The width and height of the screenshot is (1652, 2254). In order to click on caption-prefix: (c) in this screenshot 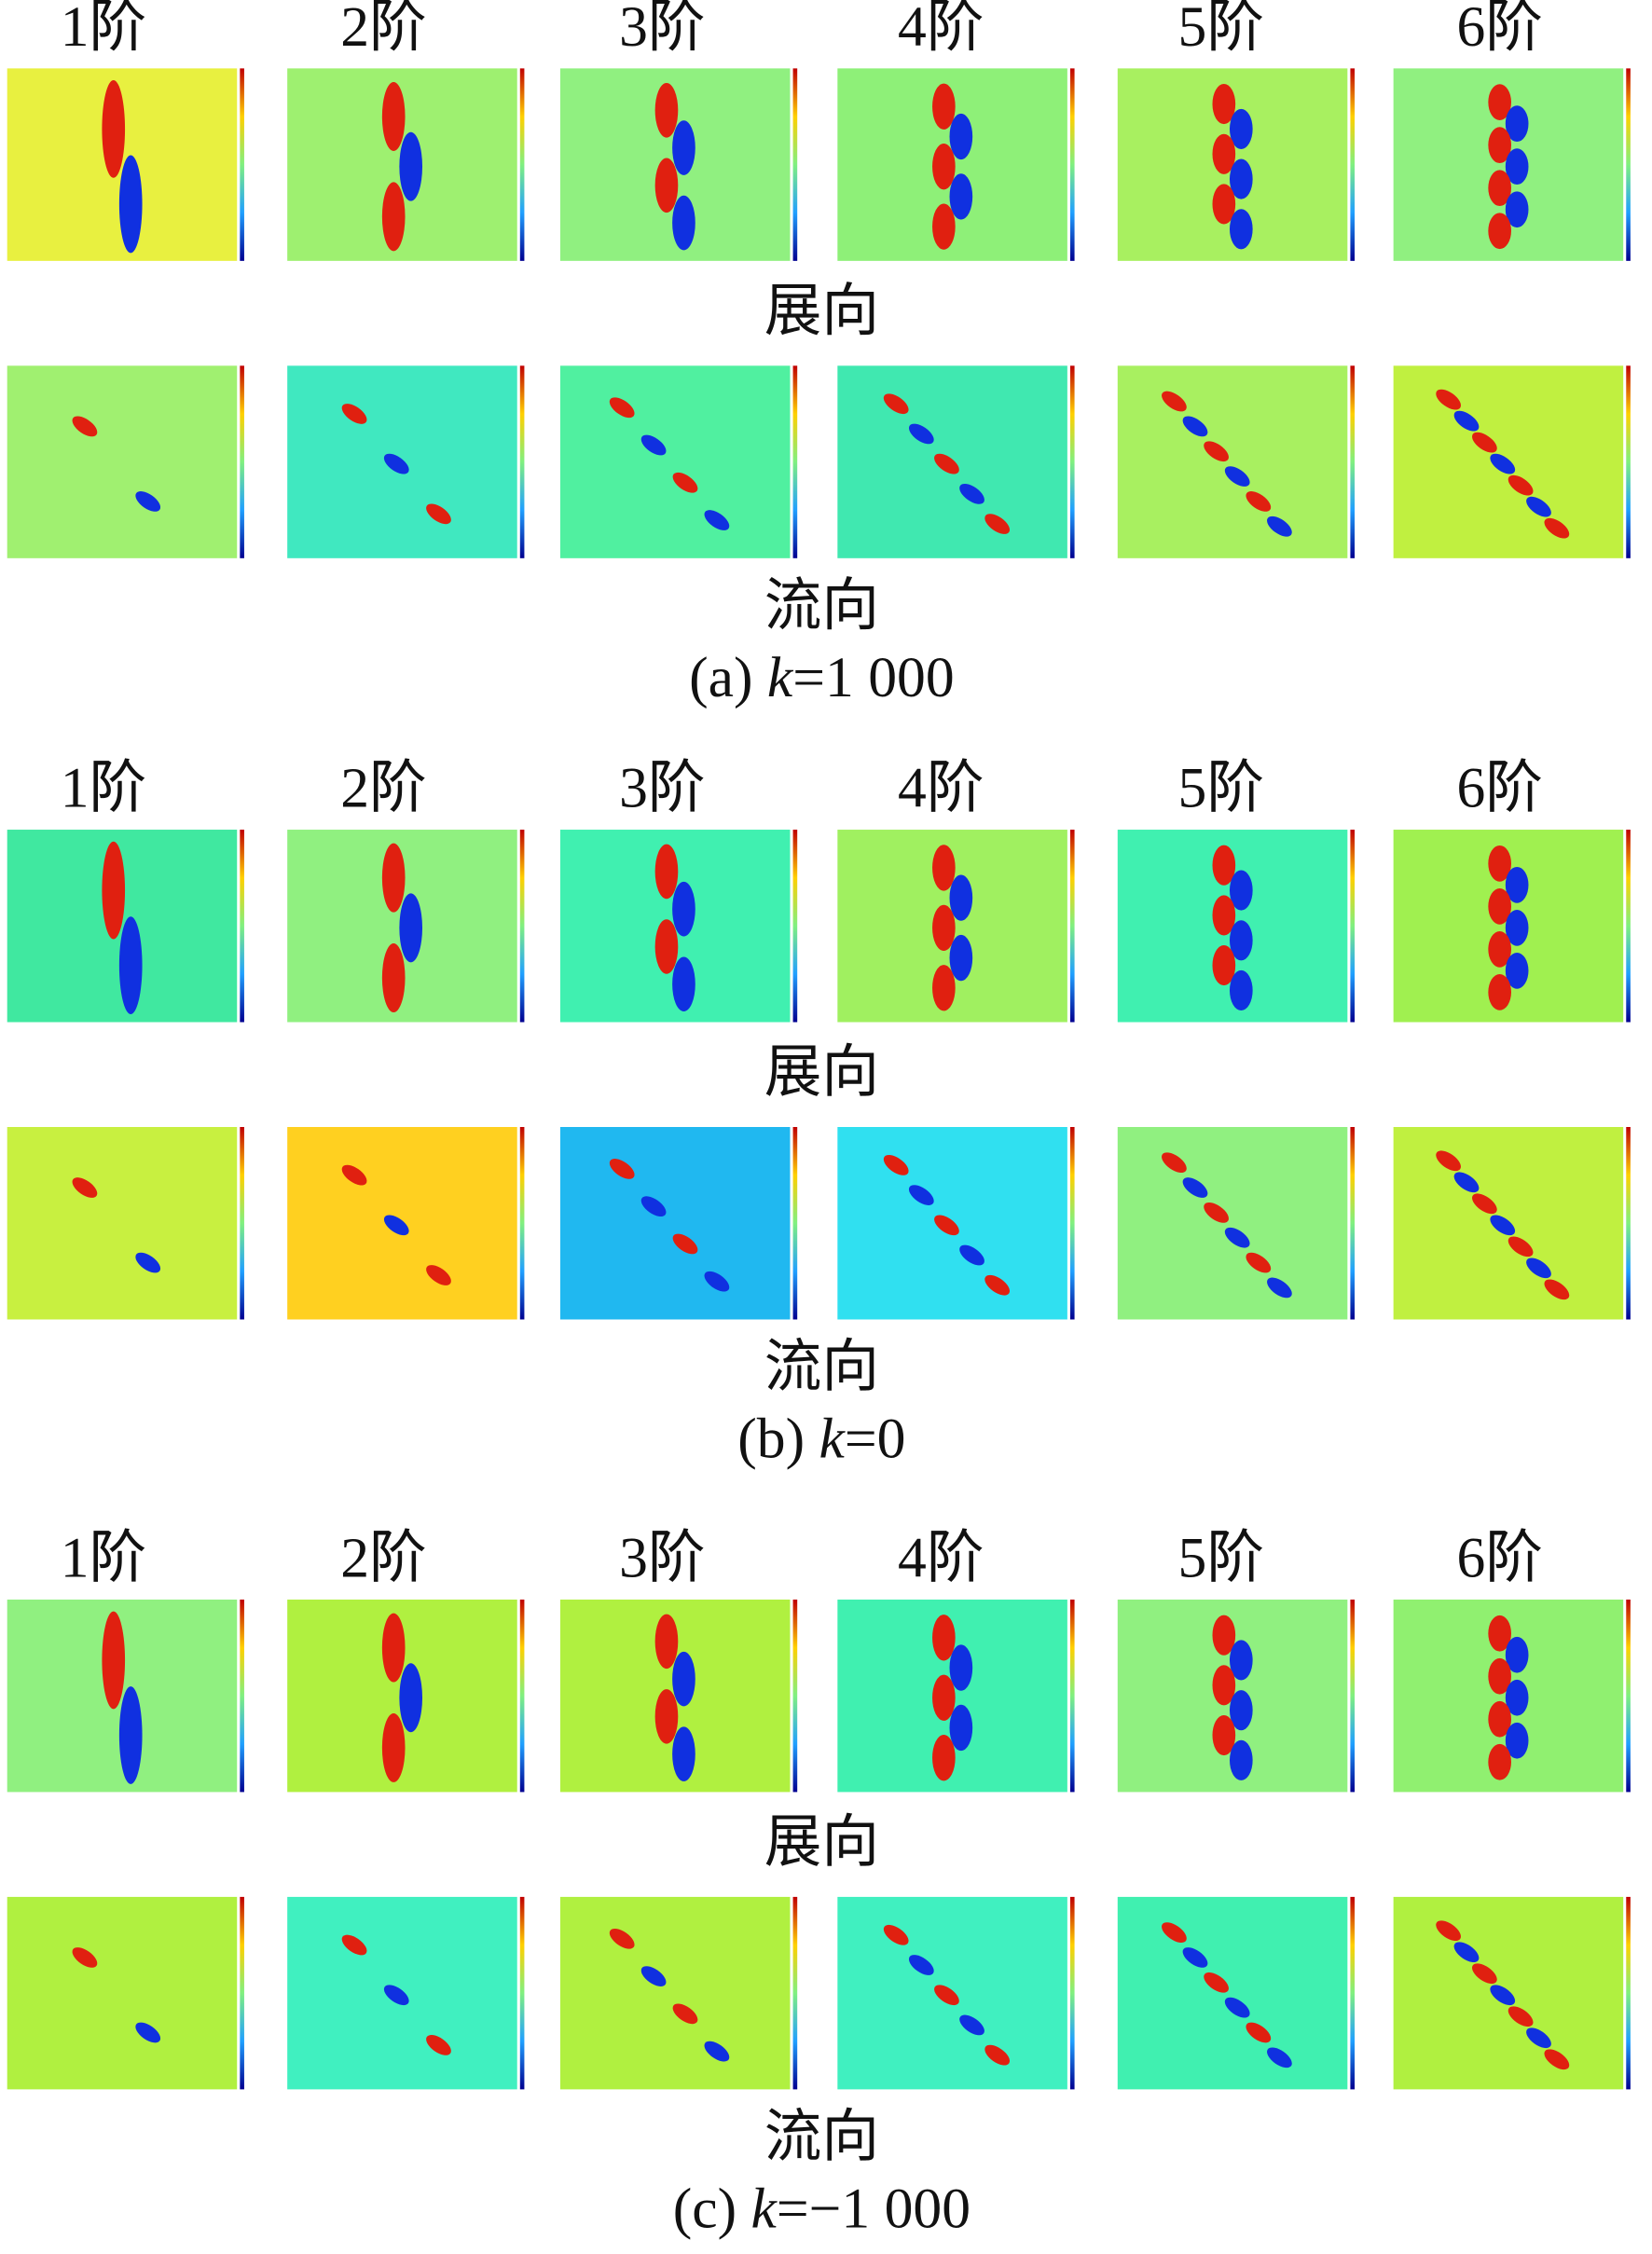, I will do `click(712, 2209)`.